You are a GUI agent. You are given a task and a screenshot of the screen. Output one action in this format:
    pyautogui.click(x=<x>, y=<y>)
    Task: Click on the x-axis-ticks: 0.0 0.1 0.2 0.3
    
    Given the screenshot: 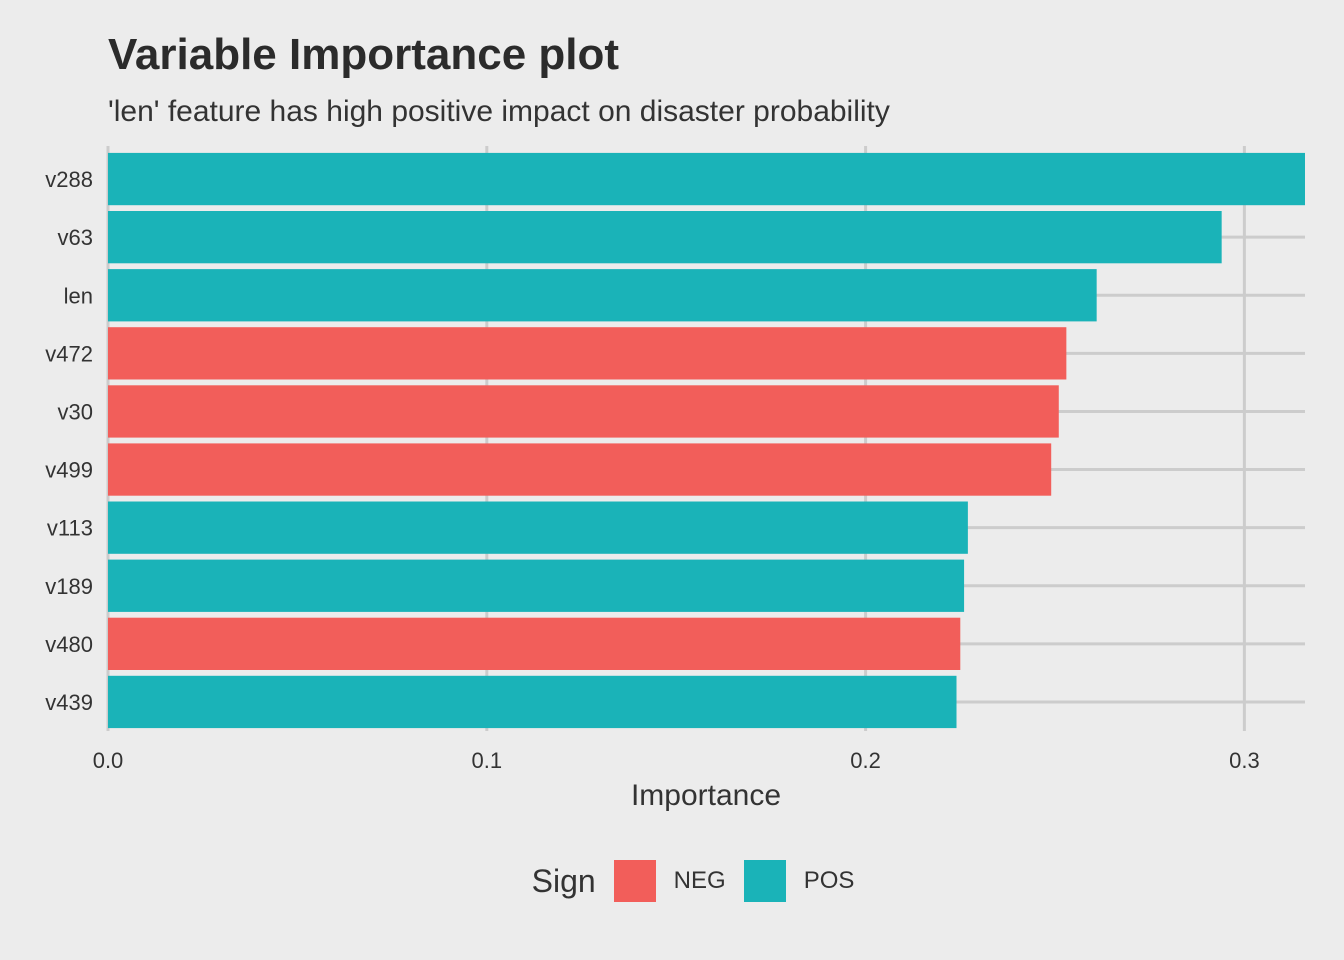 What is the action you would take?
    pyautogui.click(x=676, y=760)
    